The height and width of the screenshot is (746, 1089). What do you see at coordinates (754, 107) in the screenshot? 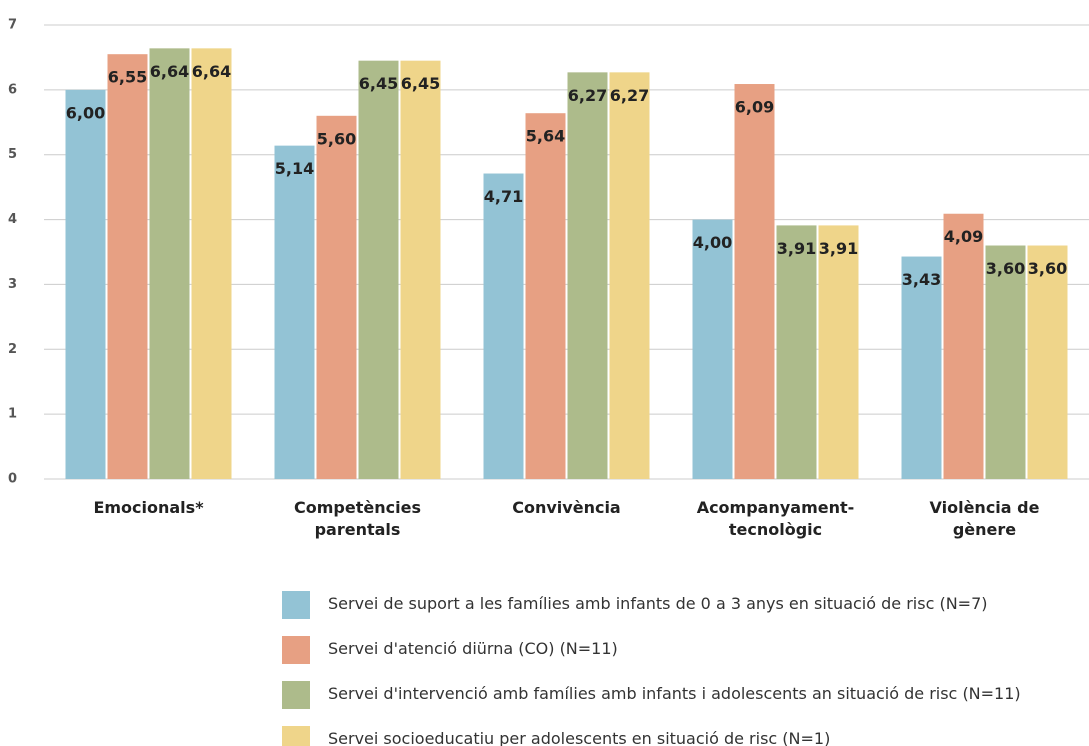
I see `value-label: 6,09` at bounding box center [754, 107].